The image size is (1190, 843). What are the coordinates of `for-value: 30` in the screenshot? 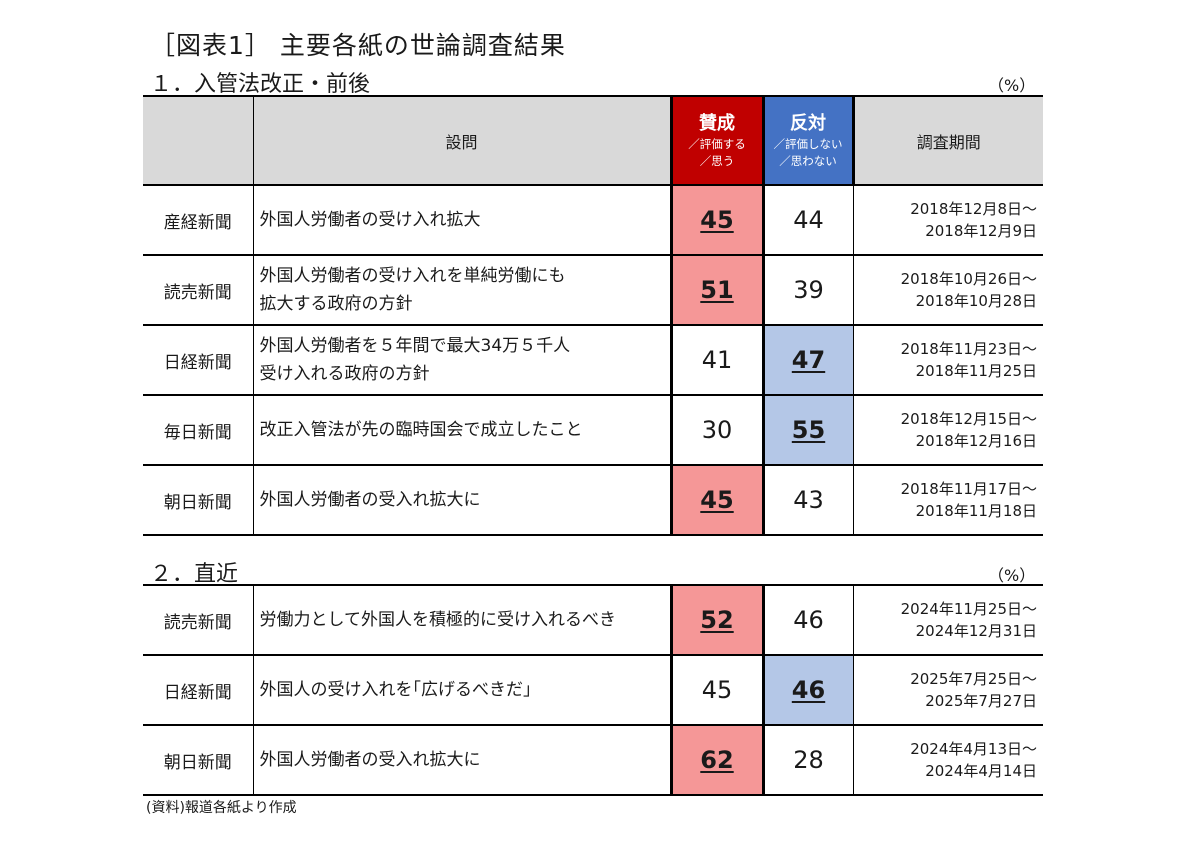 It's located at (717, 430).